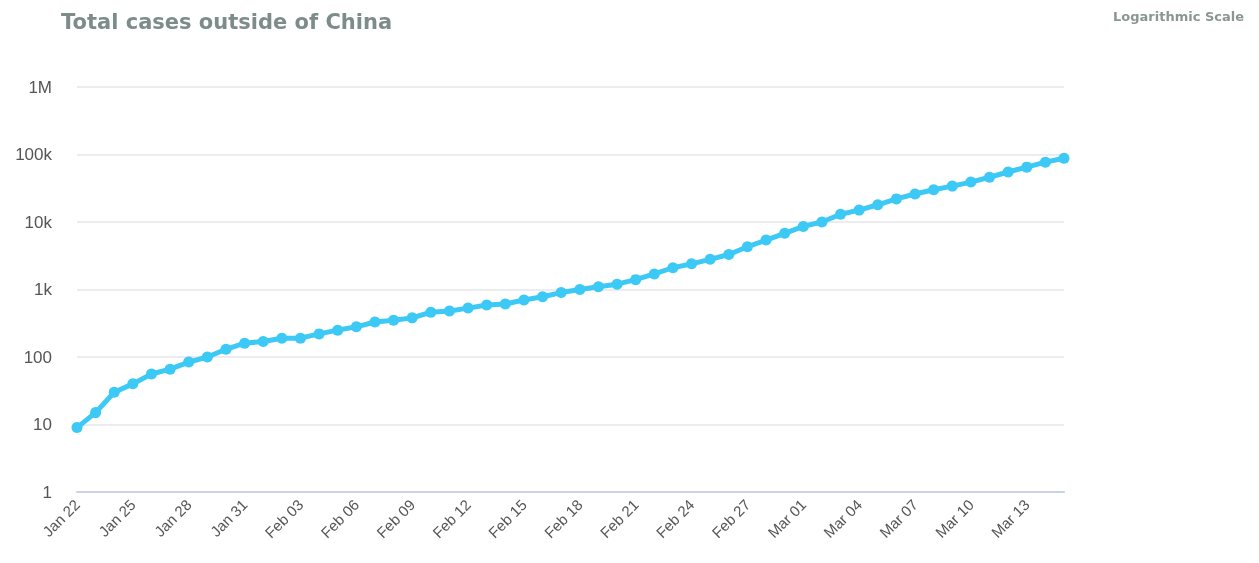 This screenshot has height=563, width=1259. Describe the element at coordinates (340, 518) in the screenshot. I see `x-tick-label: Feb 06` at that location.